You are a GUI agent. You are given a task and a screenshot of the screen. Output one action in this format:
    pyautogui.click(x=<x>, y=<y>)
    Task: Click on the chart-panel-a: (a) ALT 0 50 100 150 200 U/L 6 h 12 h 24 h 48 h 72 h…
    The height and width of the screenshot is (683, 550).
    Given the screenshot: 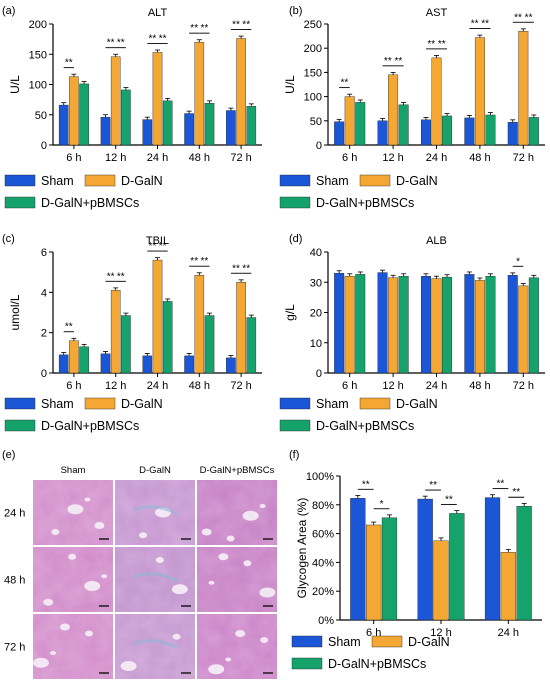 What is the action you would take?
    pyautogui.click(x=132, y=107)
    